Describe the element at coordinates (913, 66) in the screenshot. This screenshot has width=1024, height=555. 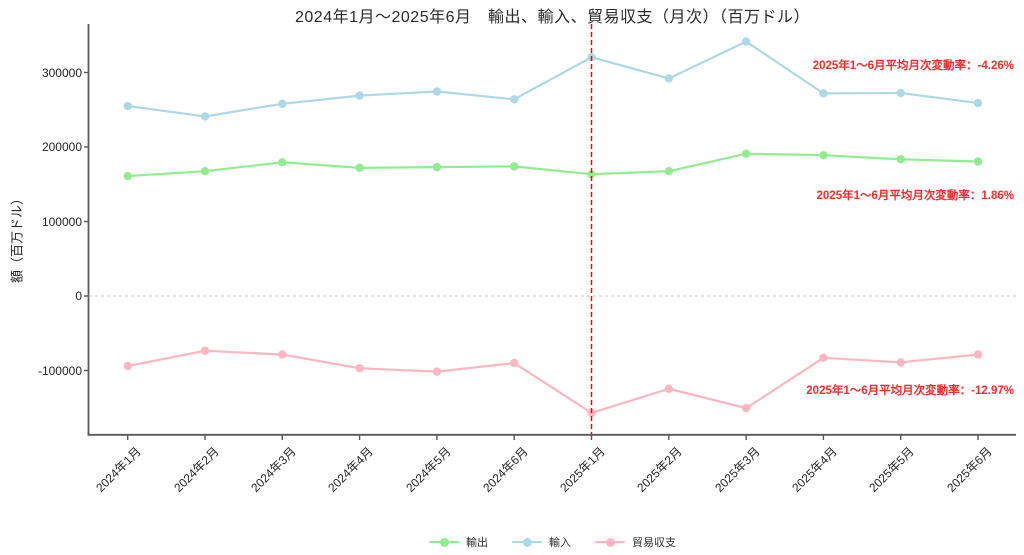
I see `annotation-imports-rate: 2025年1～6月平均月次変動率：-4.26%` at that location.